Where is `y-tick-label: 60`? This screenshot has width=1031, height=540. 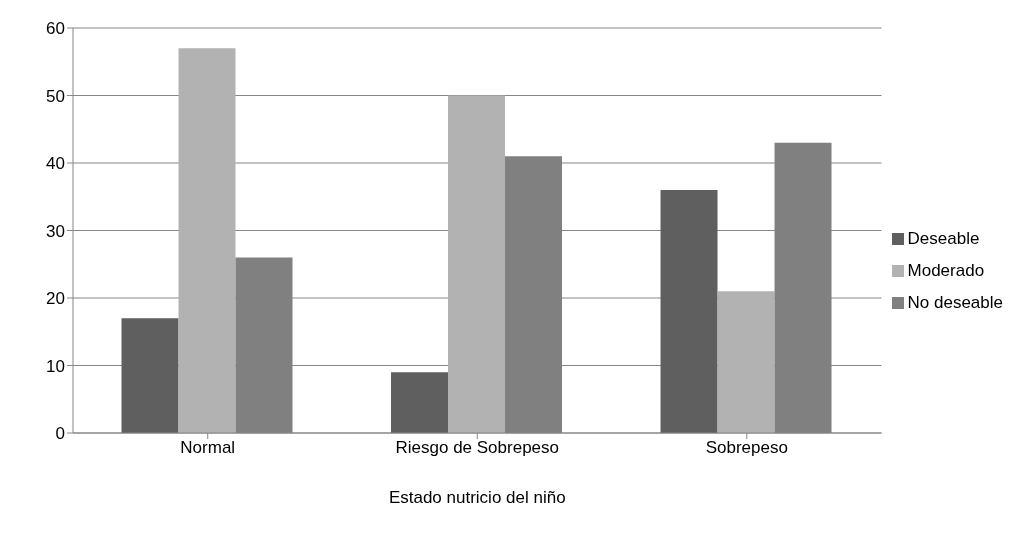 y-tick-label: 60 is located at coordinates (55, 29).